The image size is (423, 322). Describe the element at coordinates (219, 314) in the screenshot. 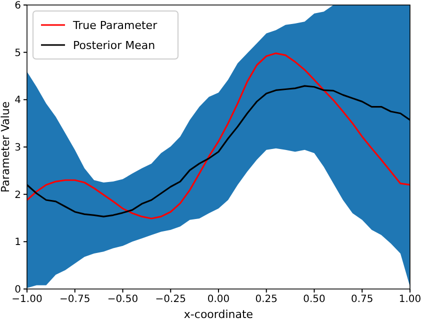

I see `x-axis-title: x-coordinate` at that location.